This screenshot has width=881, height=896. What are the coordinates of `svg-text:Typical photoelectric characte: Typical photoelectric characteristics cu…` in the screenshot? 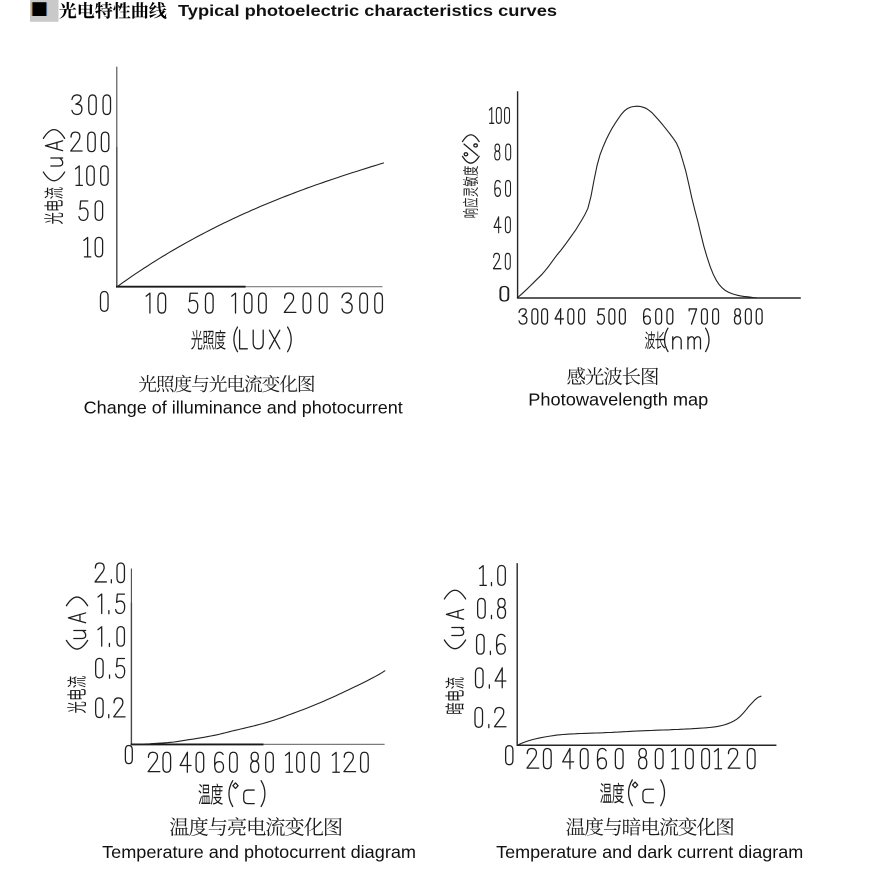 It's located at (367, 11).